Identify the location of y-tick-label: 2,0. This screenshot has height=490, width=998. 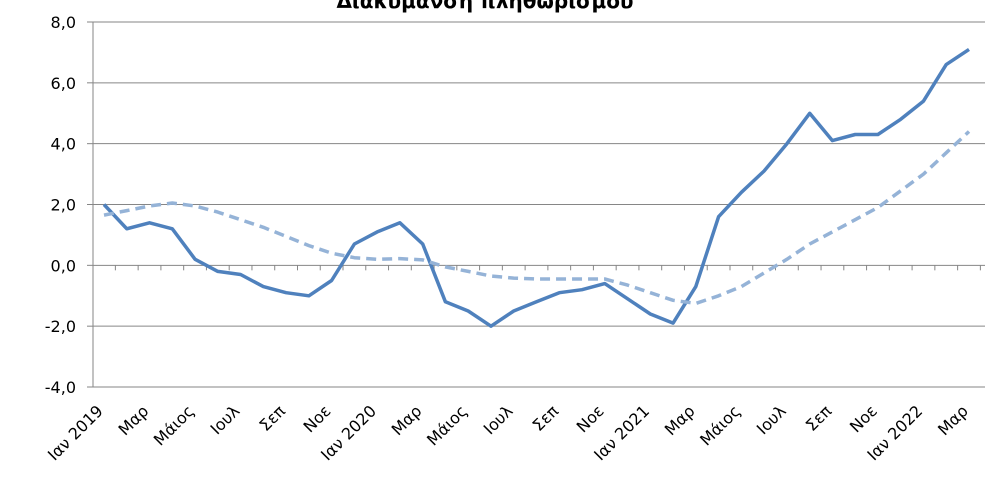
(63, 205).